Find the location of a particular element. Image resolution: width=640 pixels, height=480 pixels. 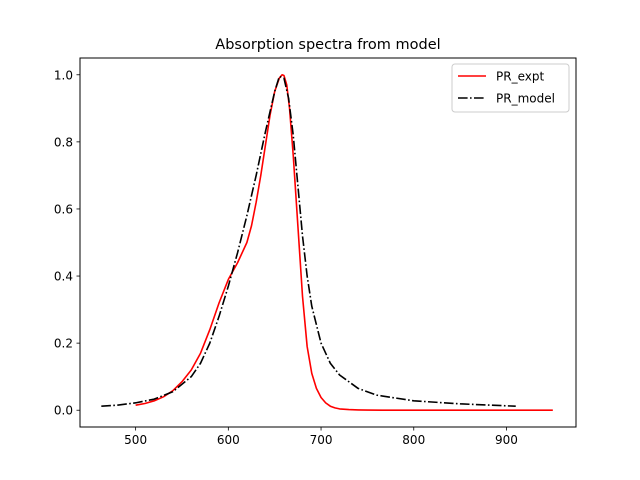

legend: PR_expt PR_model is located at coordinates (510, 88).